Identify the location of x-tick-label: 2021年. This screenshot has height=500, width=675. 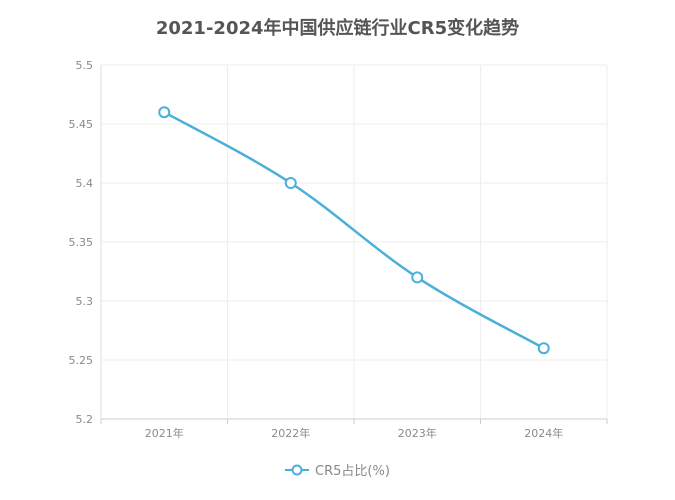
(164, 433).